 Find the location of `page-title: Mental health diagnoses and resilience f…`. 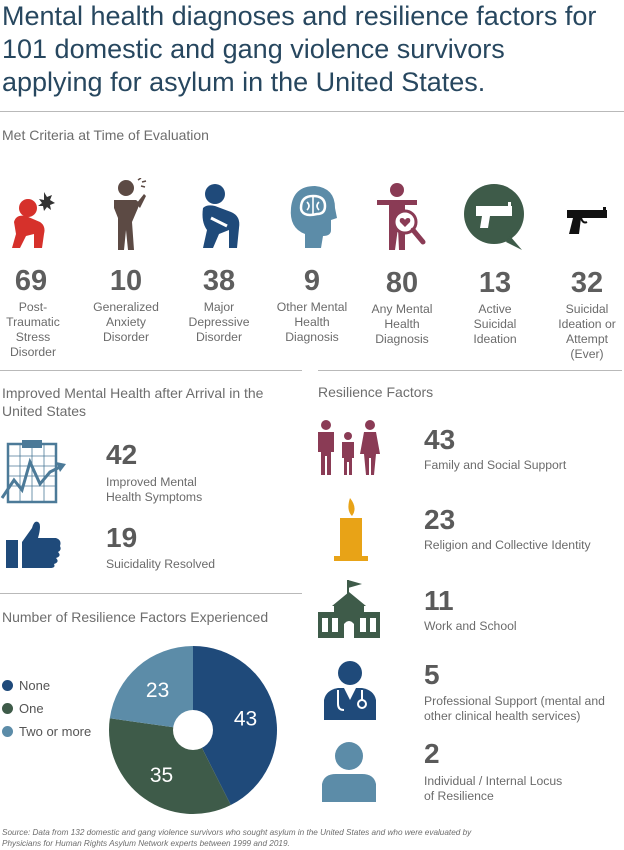

page-title: Mental health diagnoses and resilience f… is located at coordinates (299, 49).